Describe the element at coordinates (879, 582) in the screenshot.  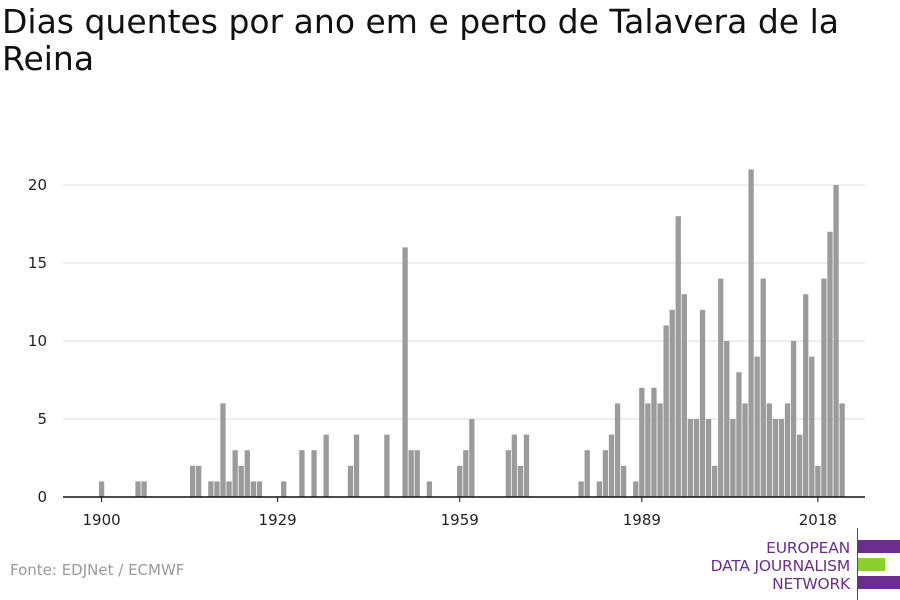
I see `logo-bar-bottom` at that location.